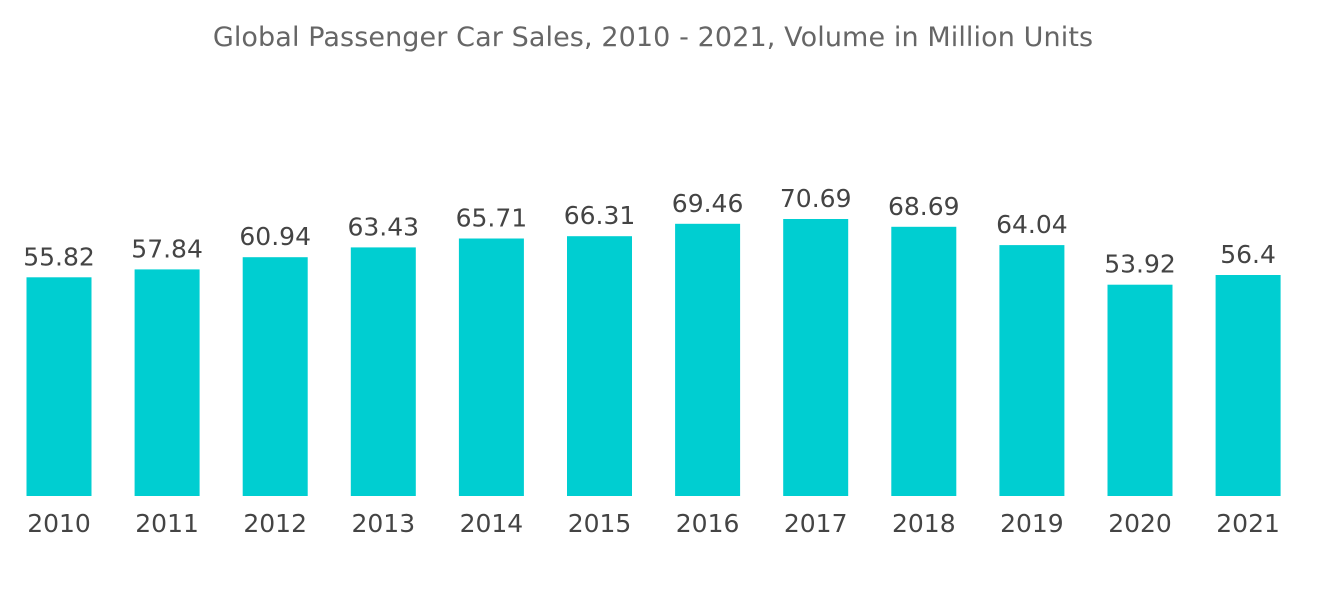 This screenshot has height=592, width=1320. What do you see at coordinates (1140, 264) in the screenshot?
I see `value-label-2020: 53.92` at bounding box center [1140, 264].